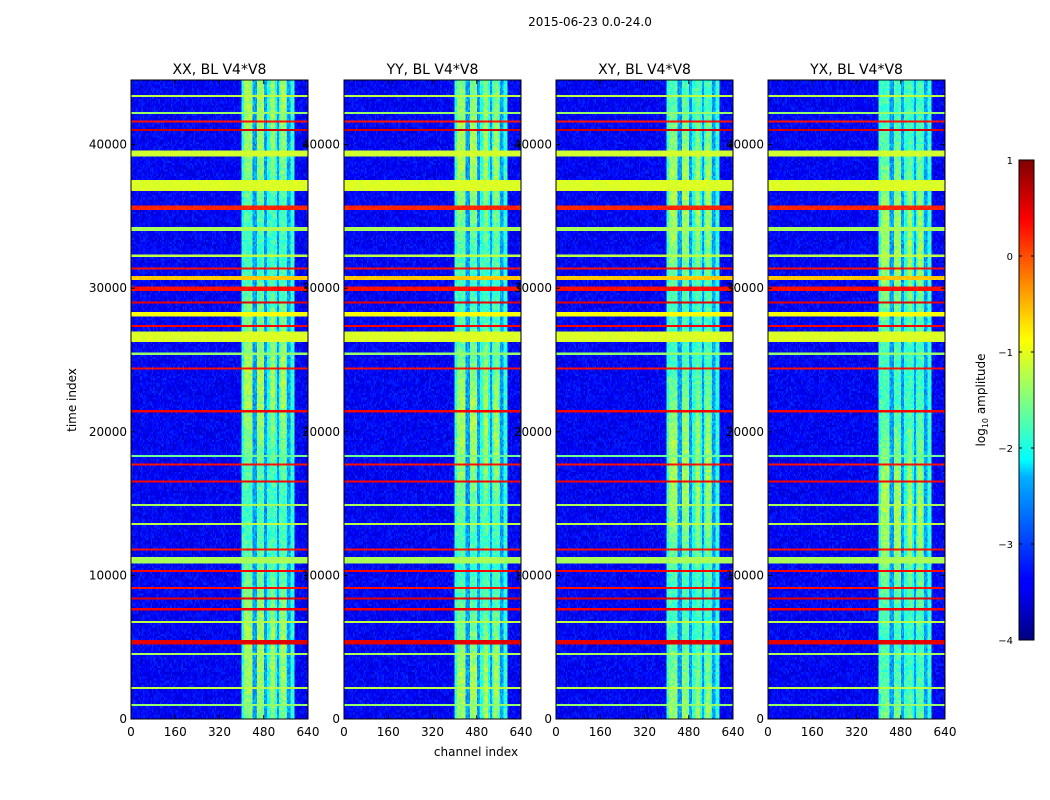 This screenshot has height=800, width=1050. Describe the element at coordinates (1005, 641) in the screenshot. I see `colorbar-tick-label: −4` at that location.